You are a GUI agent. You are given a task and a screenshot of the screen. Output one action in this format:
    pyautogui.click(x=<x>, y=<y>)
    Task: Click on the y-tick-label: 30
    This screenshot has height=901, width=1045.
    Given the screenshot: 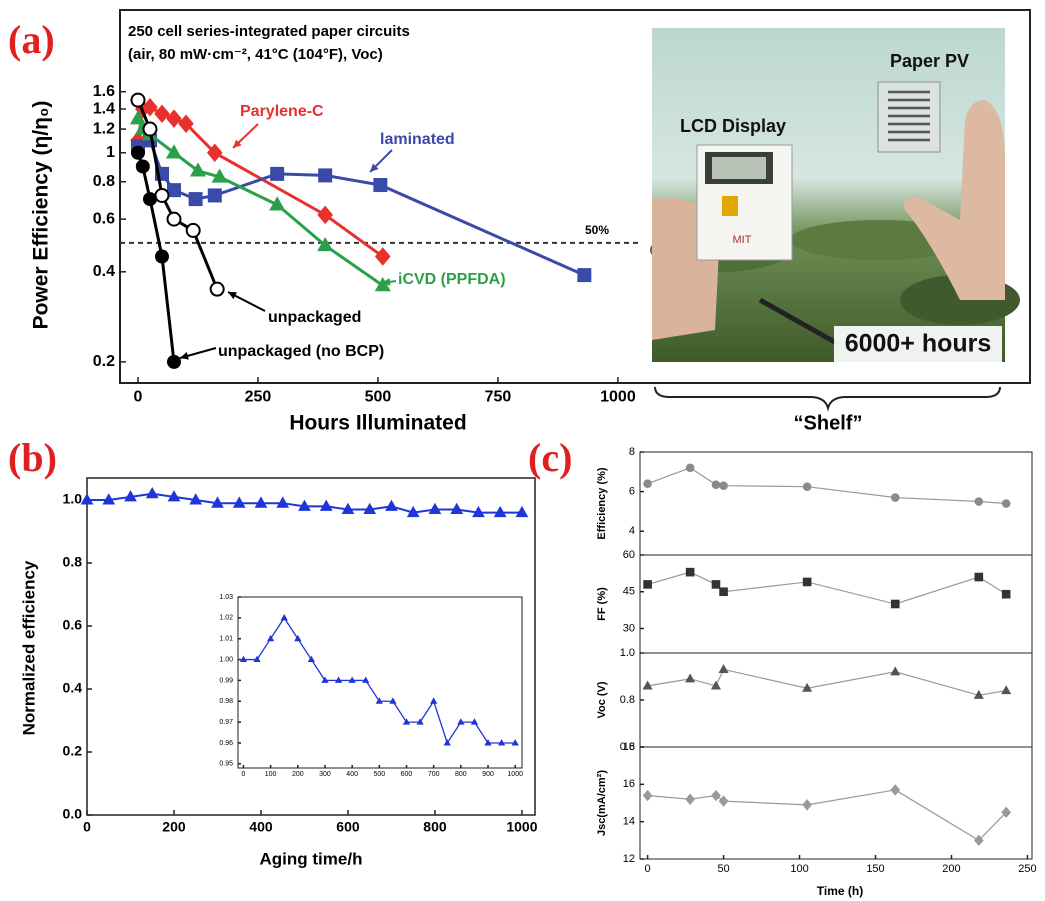 What is the action you would take?
    pyautogui.click(x=629, y=628)
    